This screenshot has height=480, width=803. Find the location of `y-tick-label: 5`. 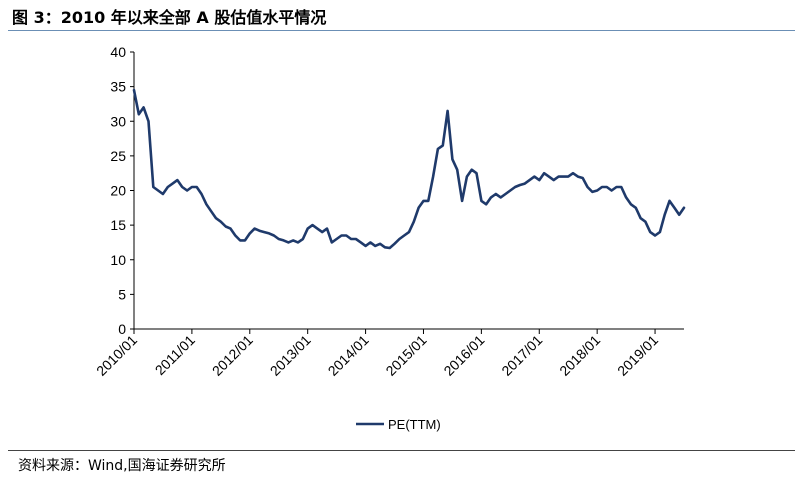

y-tick-label: 5 is located at coordinates (122, 294).